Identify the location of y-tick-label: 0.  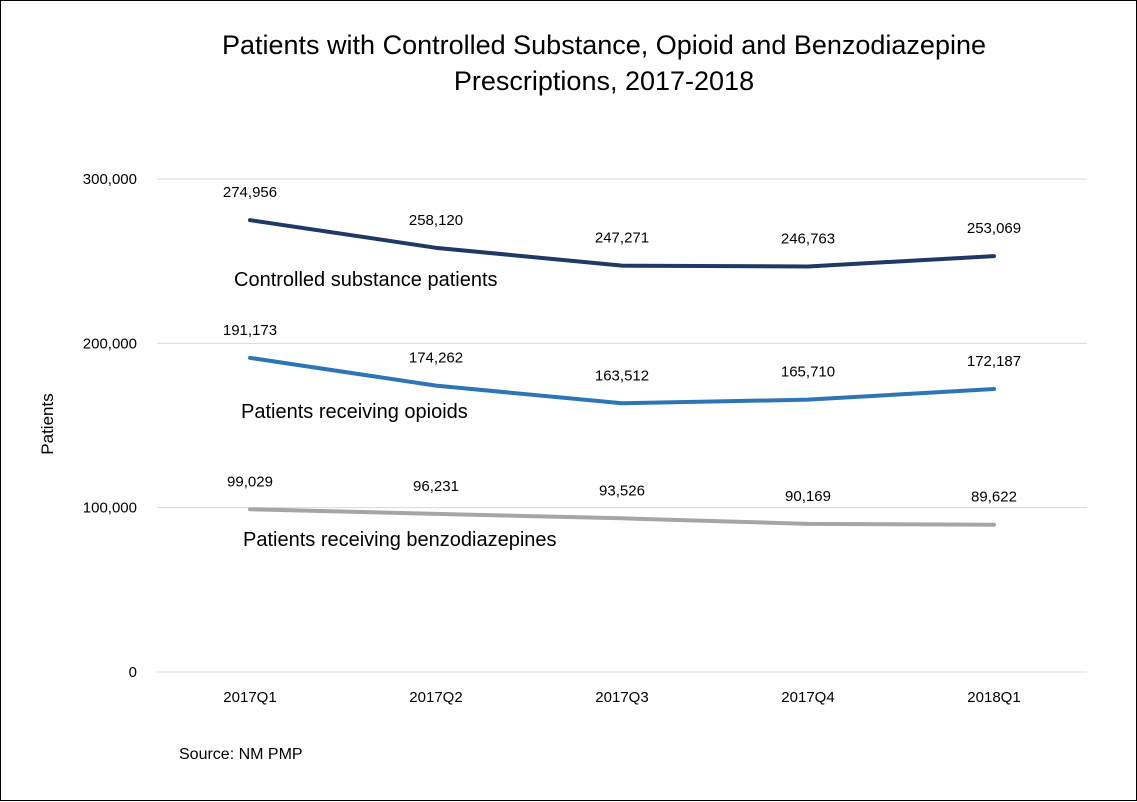
(133, 672).